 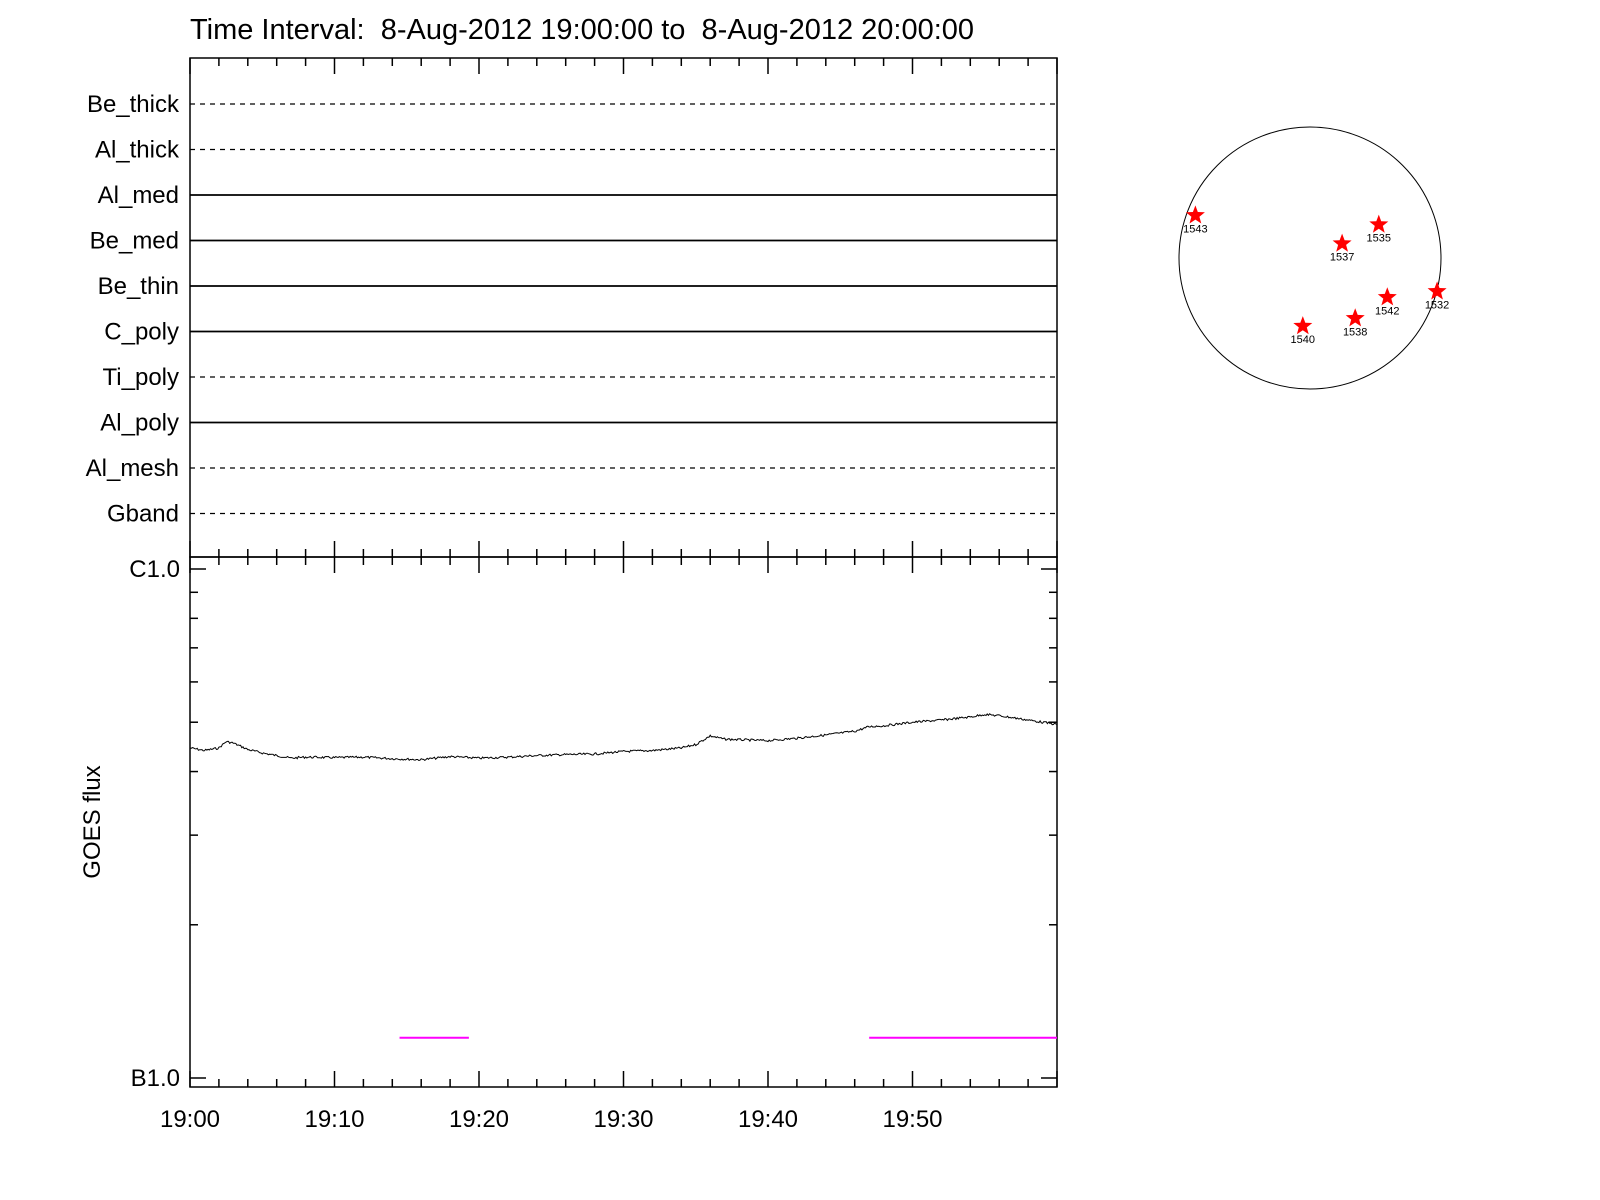 I want to click on solar-disk-map: 1543 1535 1537 1542 1532 1540 1538, so click(x=1313, y=258).